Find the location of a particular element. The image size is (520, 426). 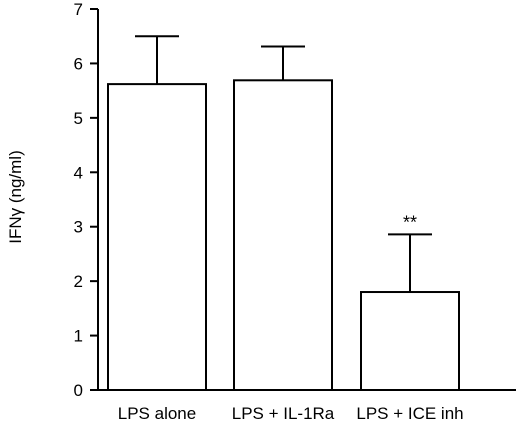

y-tick-label: 0 is located at coordinates (78, 390).